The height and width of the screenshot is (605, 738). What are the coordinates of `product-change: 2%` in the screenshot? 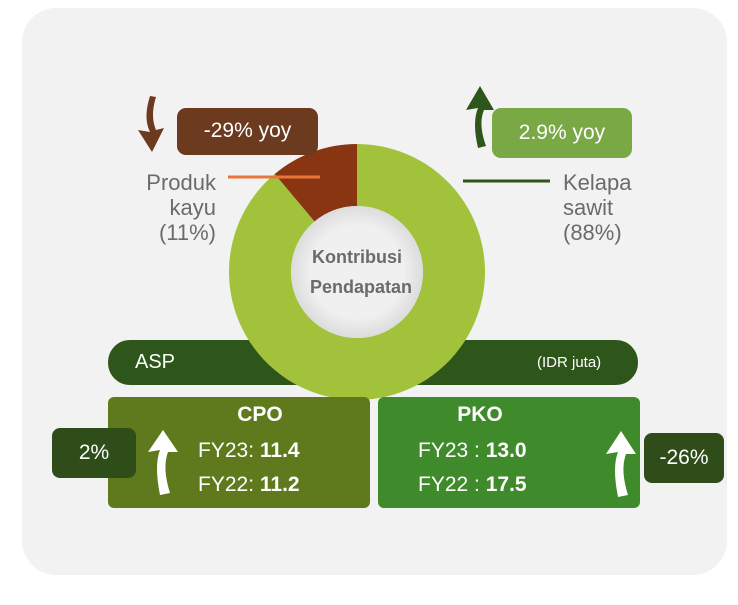 It's located at (94, 452).